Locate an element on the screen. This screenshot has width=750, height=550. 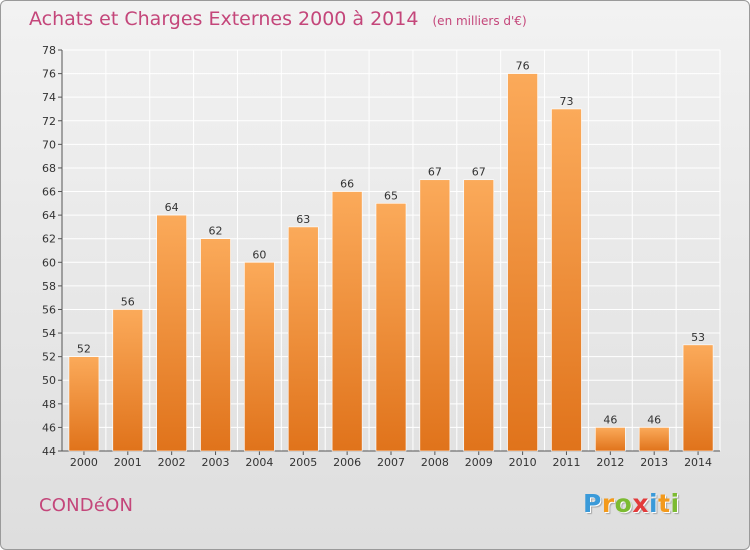
x-tick-label: 2003 is located at coordinates (216, 462).